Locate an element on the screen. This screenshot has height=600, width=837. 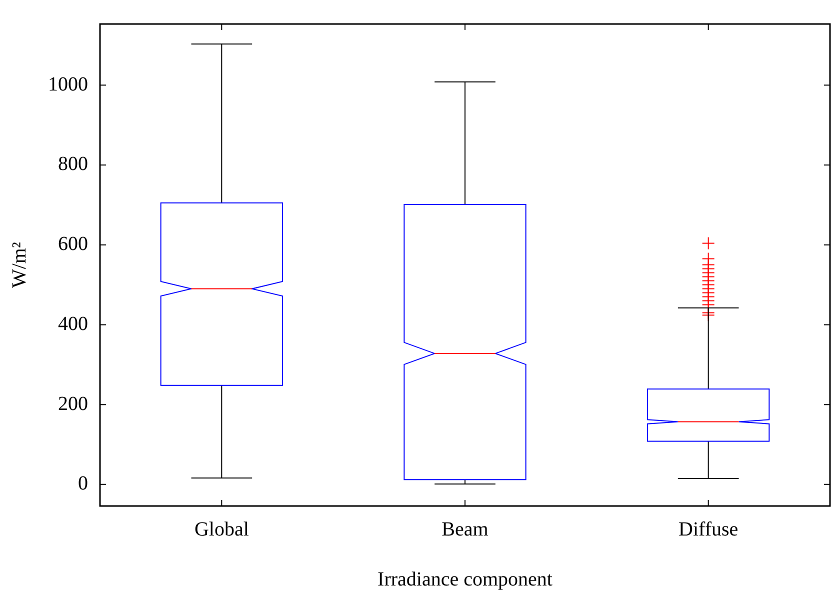
y-axis-title: W/m² is located at coordinates (19, 265).